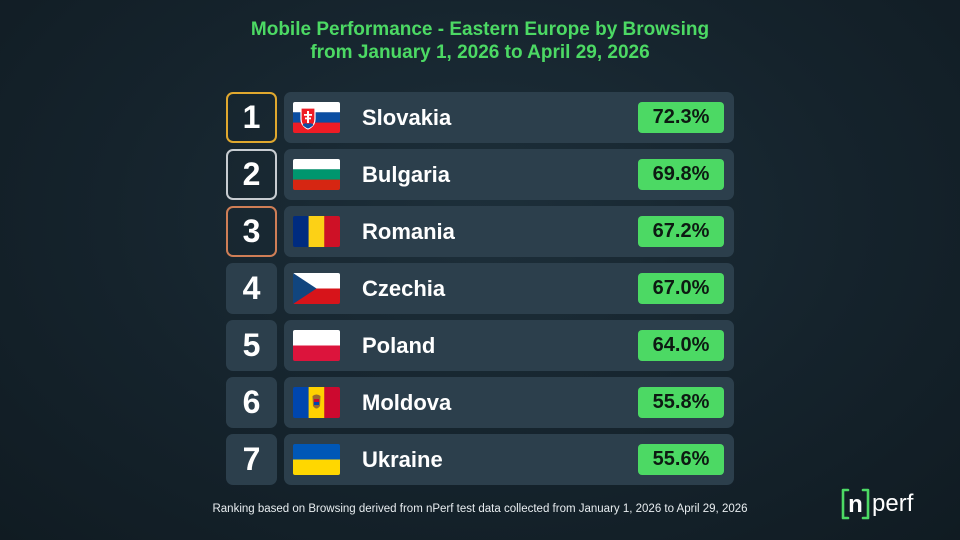 This screenshot has width=960, height=540. What do you see at coordinates (316, 288) in the screenshot?
I see `czechia-flag-icon` at bounding box center [316, 288].